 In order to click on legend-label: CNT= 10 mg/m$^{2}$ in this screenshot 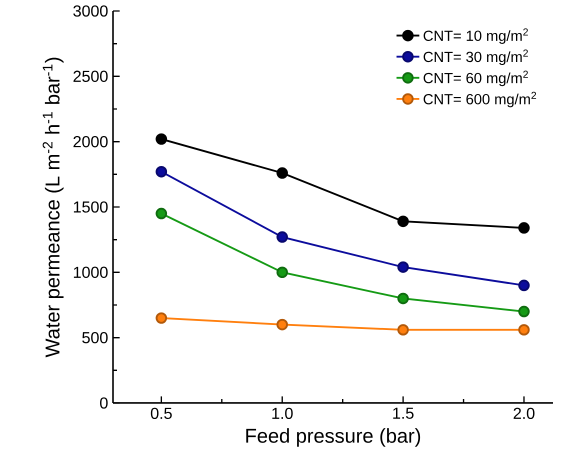, I will do `click(476, 36)`.